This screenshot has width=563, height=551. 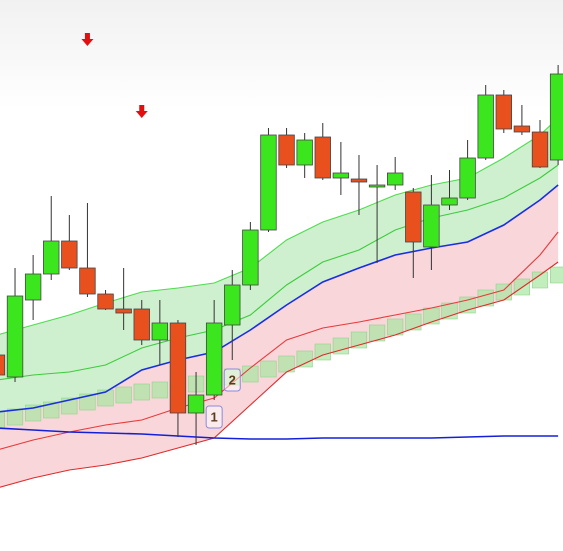 I want to click on indicator-line, so click(x=279, y=433).